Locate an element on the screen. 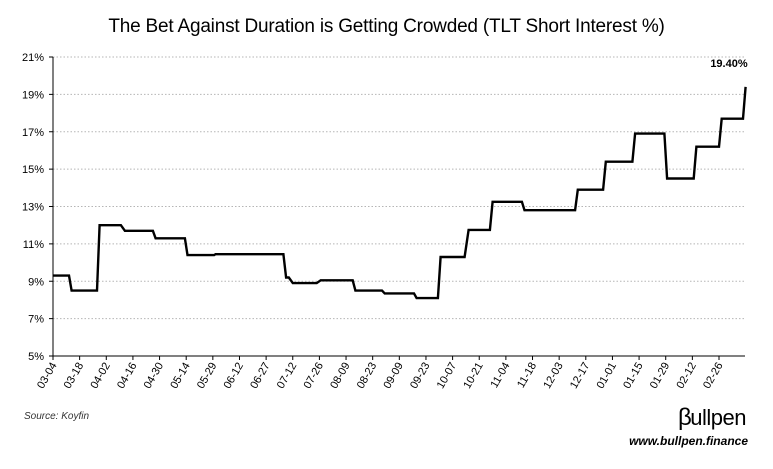  x-tick-label: 05-14 is located at coordinates (180, 376).